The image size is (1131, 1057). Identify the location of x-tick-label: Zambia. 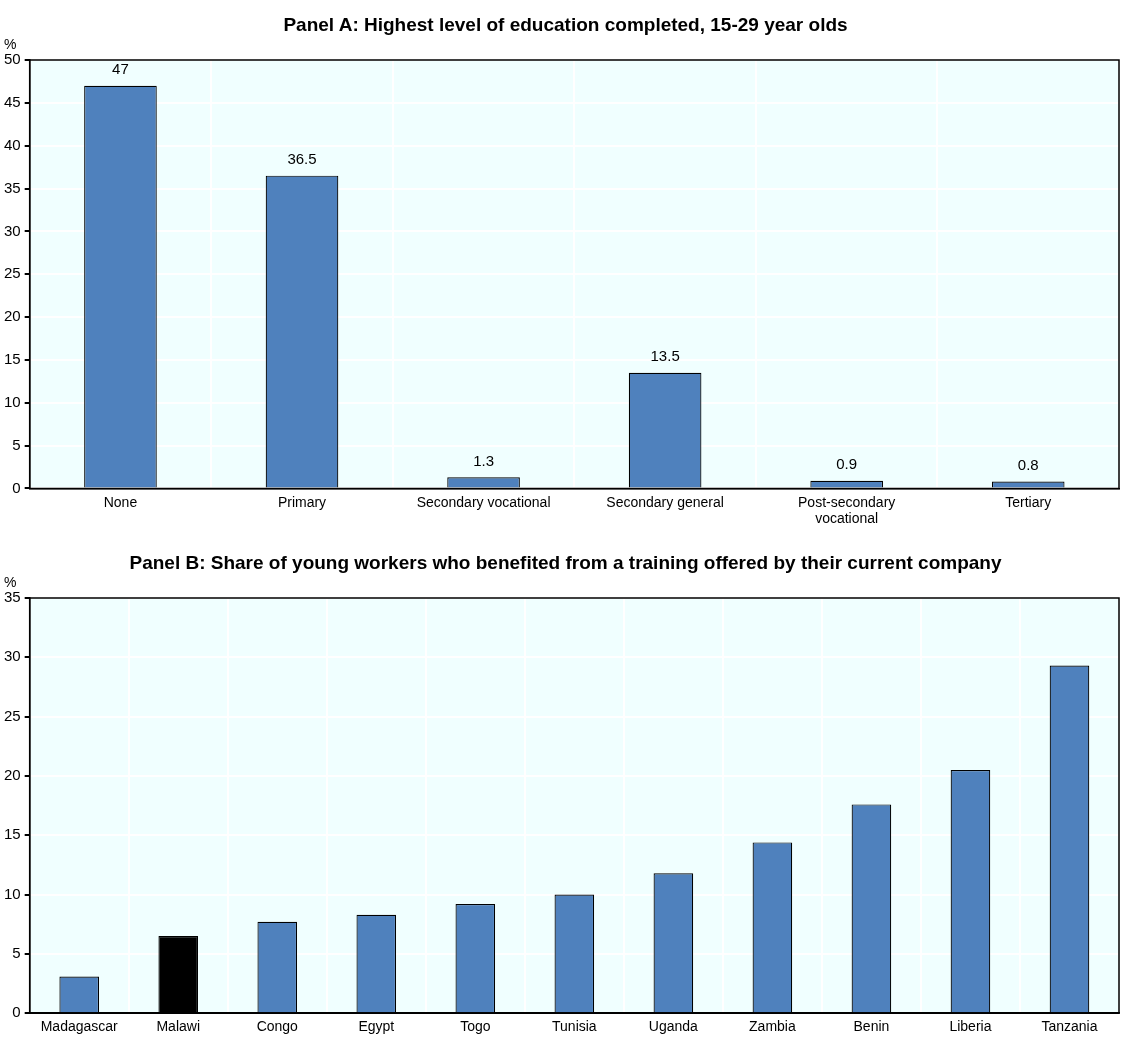
(772, 1026).